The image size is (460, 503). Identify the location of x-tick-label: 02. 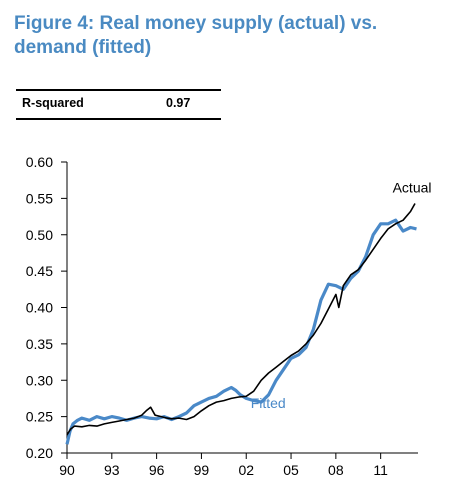
(246, 470).